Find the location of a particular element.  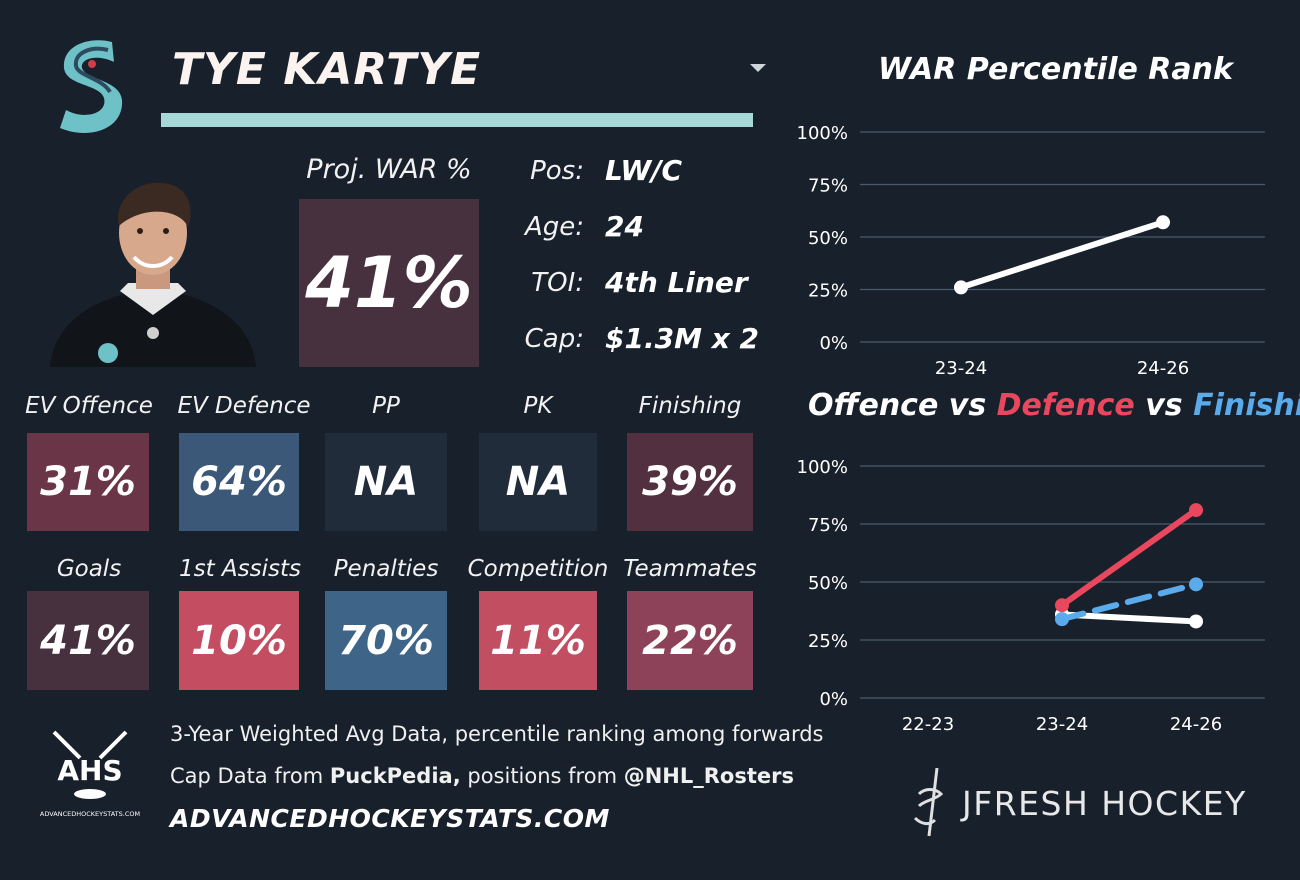

war-y-tick-label: 0% is located at coordinates (833, 343).